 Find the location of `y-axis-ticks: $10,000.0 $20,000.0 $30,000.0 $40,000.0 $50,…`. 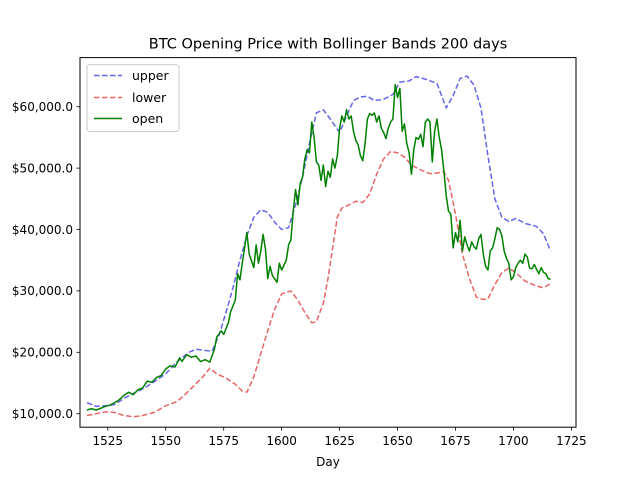

y-axis-ticks: $10,000.0 $20,000.0 $30,000.0 $40,000.0 $50,… is located at coordinates (46, 260).